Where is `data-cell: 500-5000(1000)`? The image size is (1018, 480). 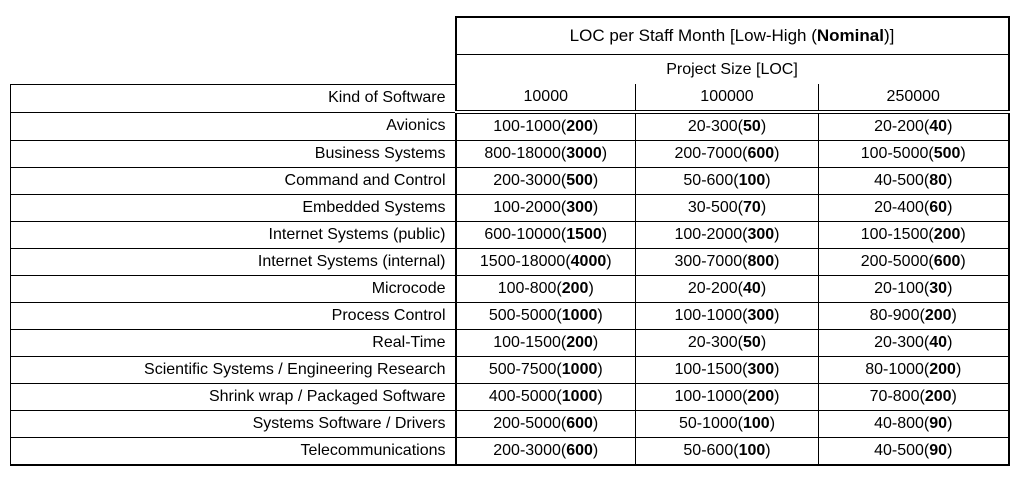 data-cell: 500-5000(1000) is located at coordinates (545, 316).